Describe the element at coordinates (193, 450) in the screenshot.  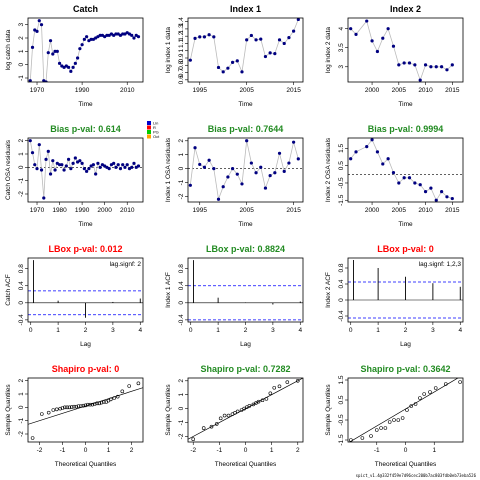
I see `x-tick-label: -2` at that location.